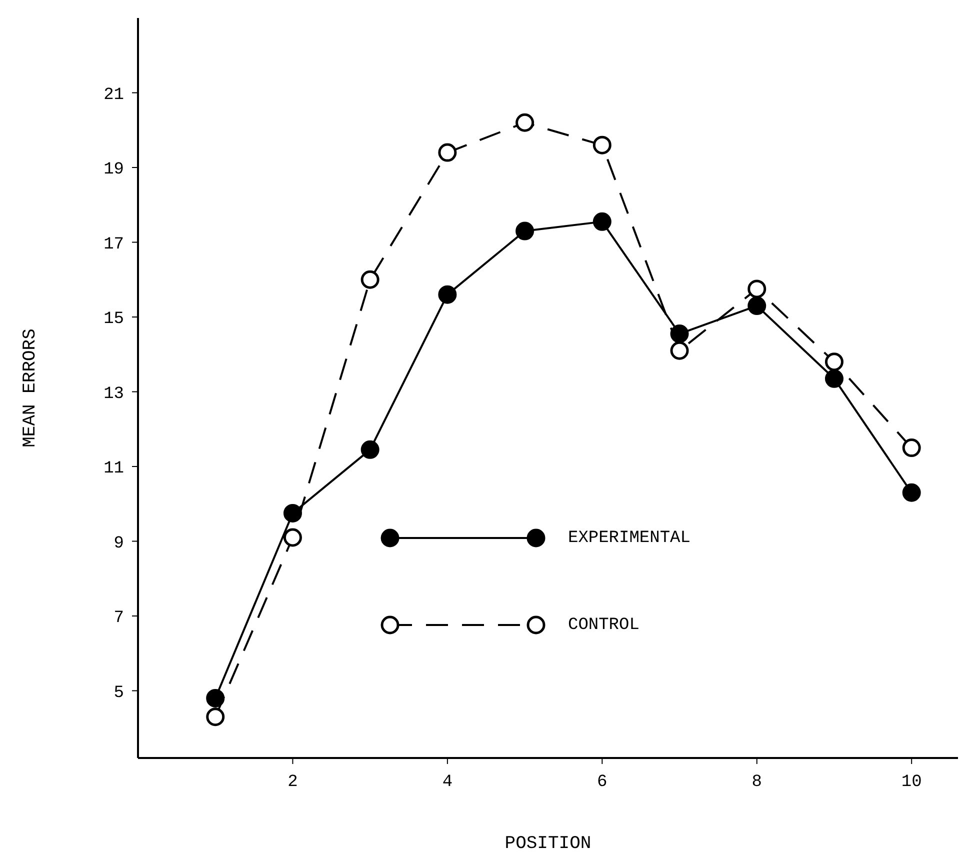  What do you see at coordinates (629, 538) in the screenshot?
I see `legend-label: EXPERIMENTAL` at bounding box center [629, 538].